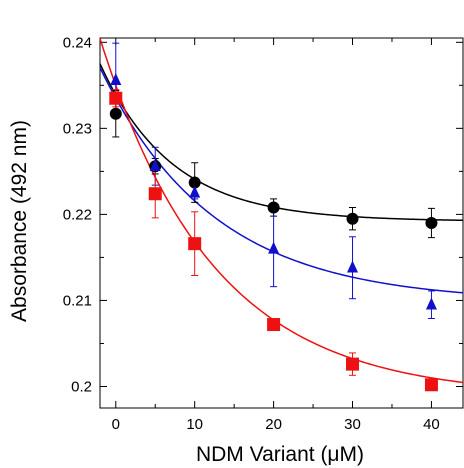 This screenshot has width=464, height=468. I want to click on y-tick-label: 0.2, so click(81, 386).